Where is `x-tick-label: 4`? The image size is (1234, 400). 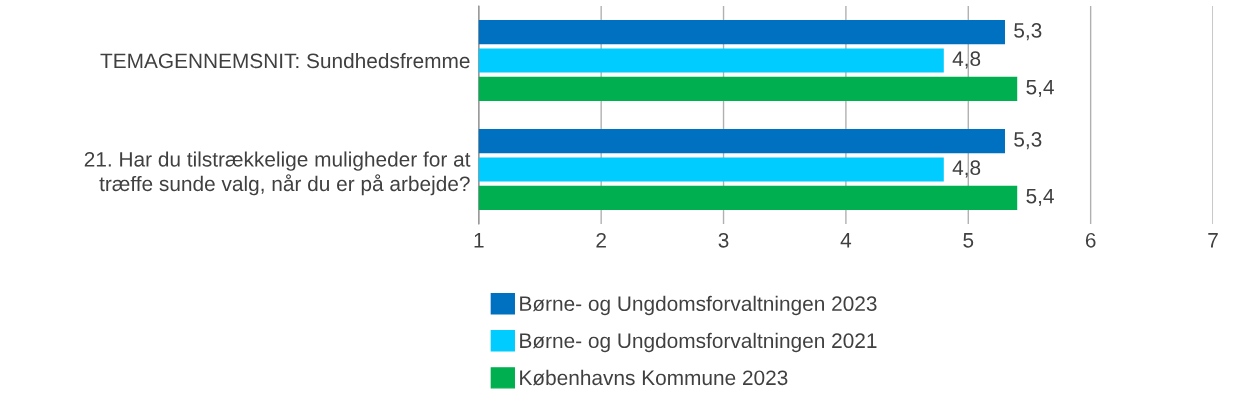 x-tick-label: 4 is located at coordinates (846, 240).